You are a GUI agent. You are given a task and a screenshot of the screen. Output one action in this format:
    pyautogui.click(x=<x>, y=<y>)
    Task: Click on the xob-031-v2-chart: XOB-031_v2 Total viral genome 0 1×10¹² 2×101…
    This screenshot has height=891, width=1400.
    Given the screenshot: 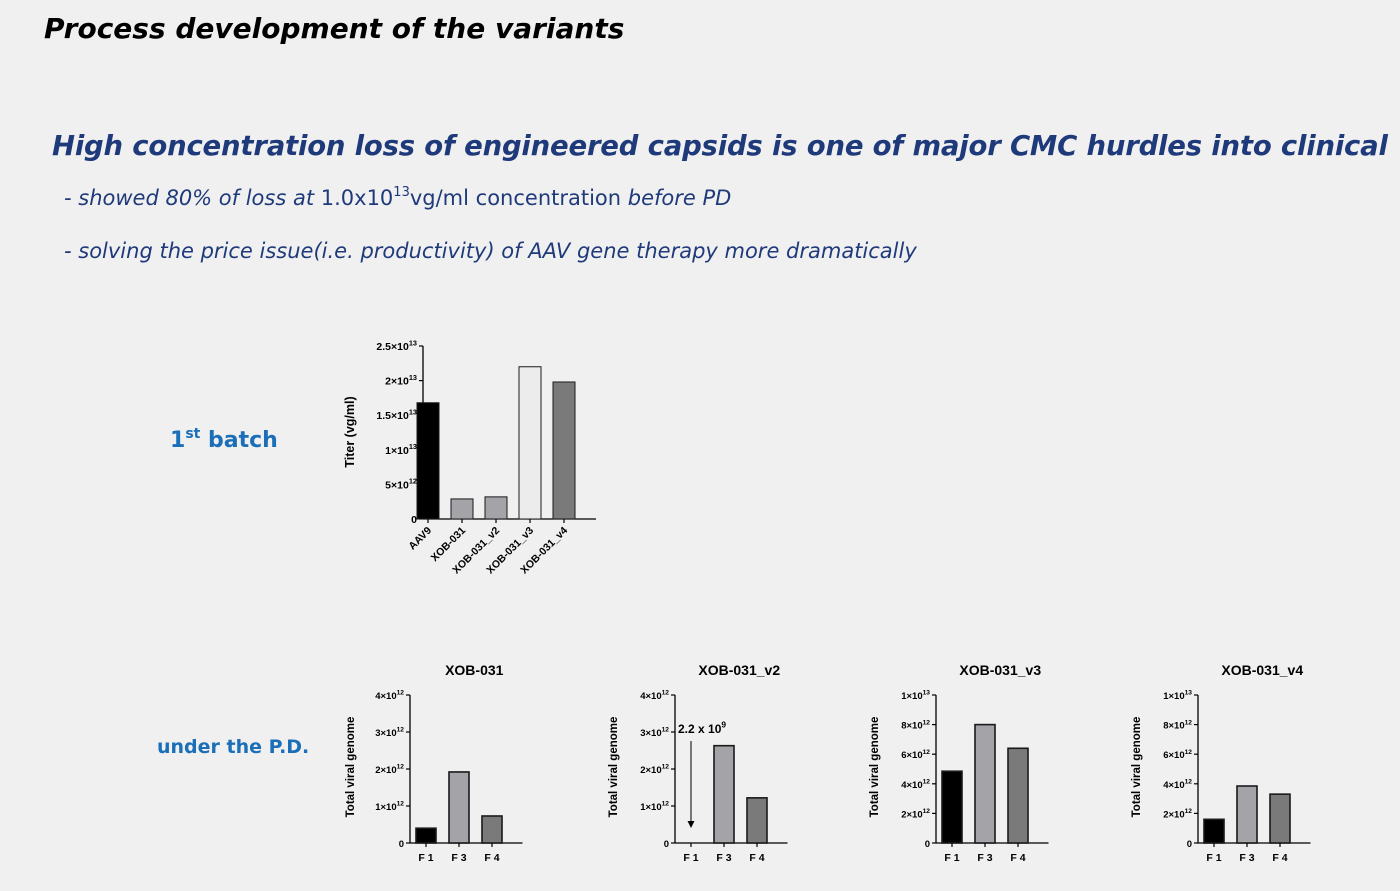 What is the action you would take?
    pyautogui.click(x=698, y=763)
    